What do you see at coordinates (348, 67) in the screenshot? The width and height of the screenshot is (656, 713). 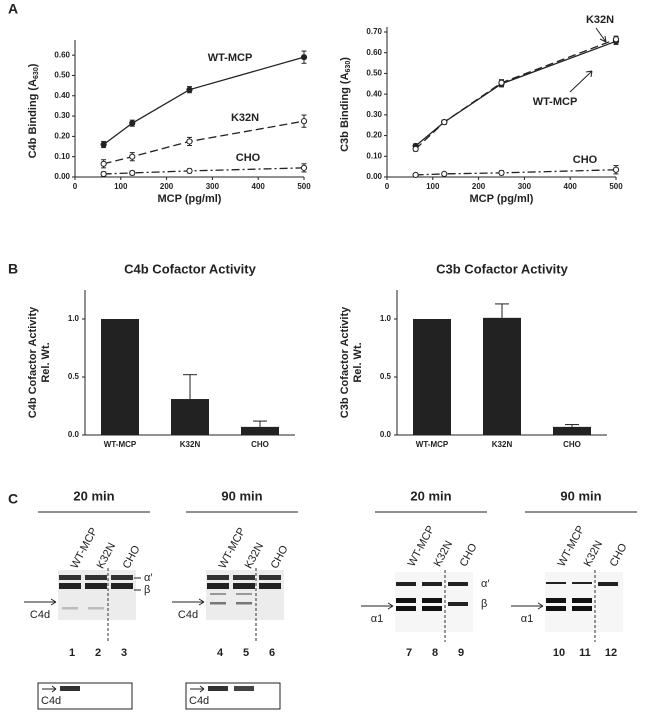 I see `y-axis-label-sub: 630` at bounding box center [348, 67].